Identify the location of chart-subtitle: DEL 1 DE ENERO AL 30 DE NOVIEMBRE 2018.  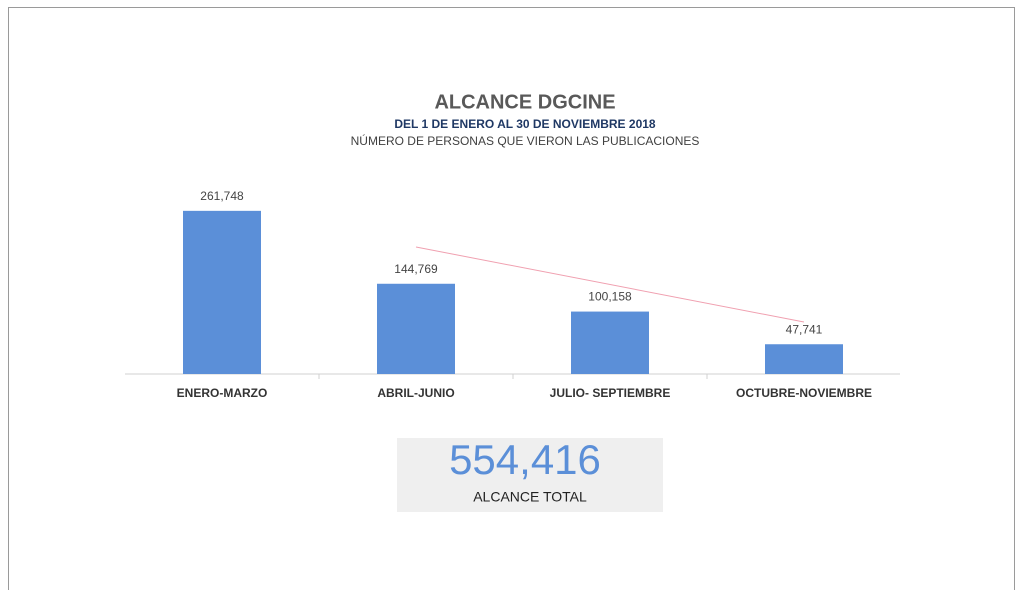
(525, 124).